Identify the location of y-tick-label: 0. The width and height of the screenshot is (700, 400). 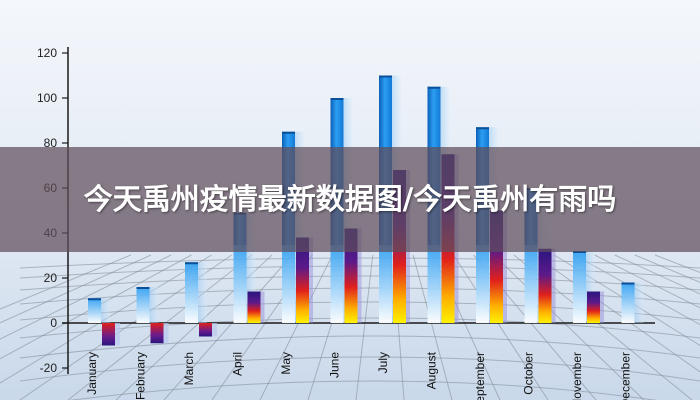
(53, 323).